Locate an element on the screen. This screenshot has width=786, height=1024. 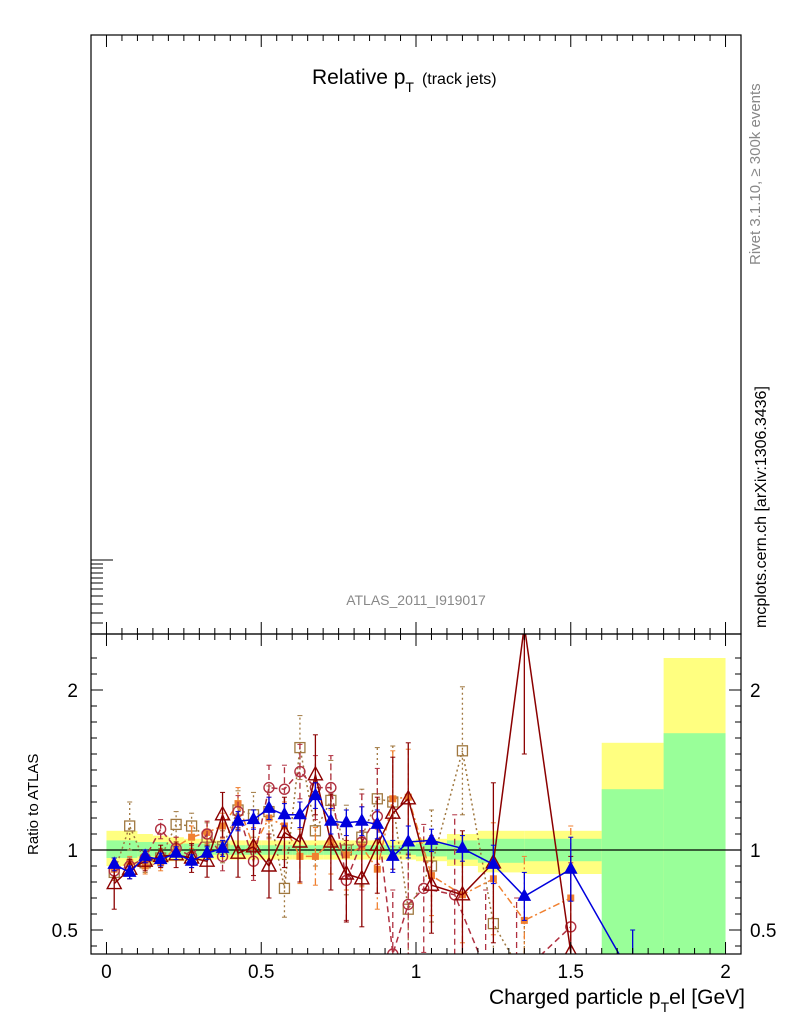
upper-title-tail: (track jets) is located at coordinates (459, 79).